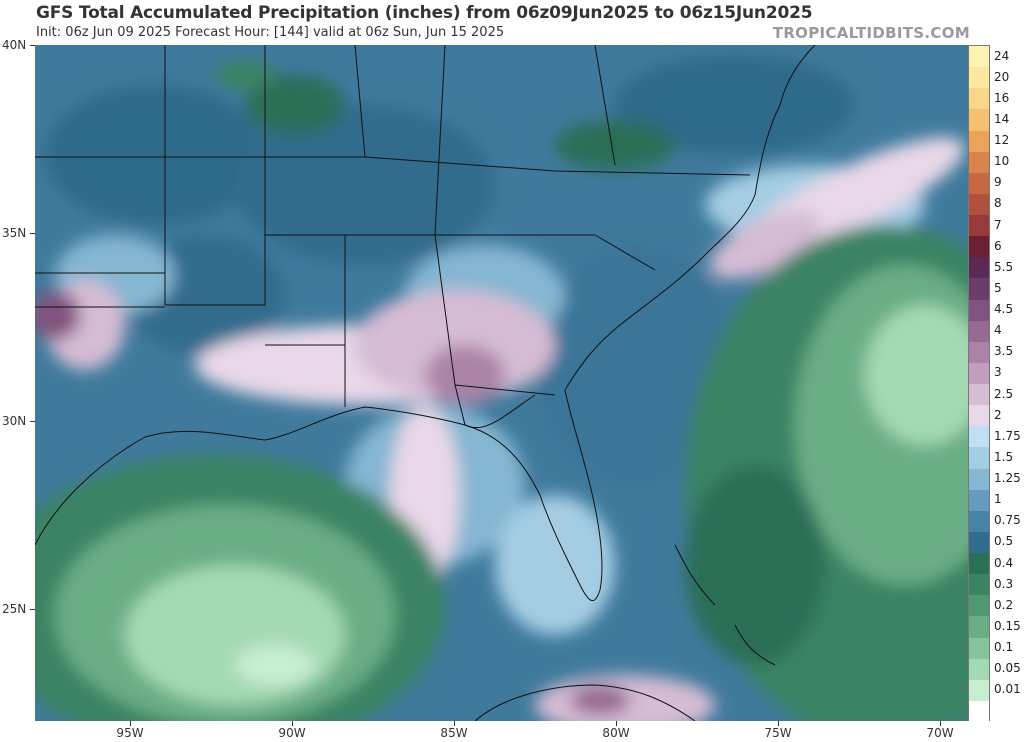 The width and height of the screenshot is (1024, 742). What do you see at coordinates (14, 609) in the screenshot?
I see `lat-label: 25N` at bounding box center [14, 609].